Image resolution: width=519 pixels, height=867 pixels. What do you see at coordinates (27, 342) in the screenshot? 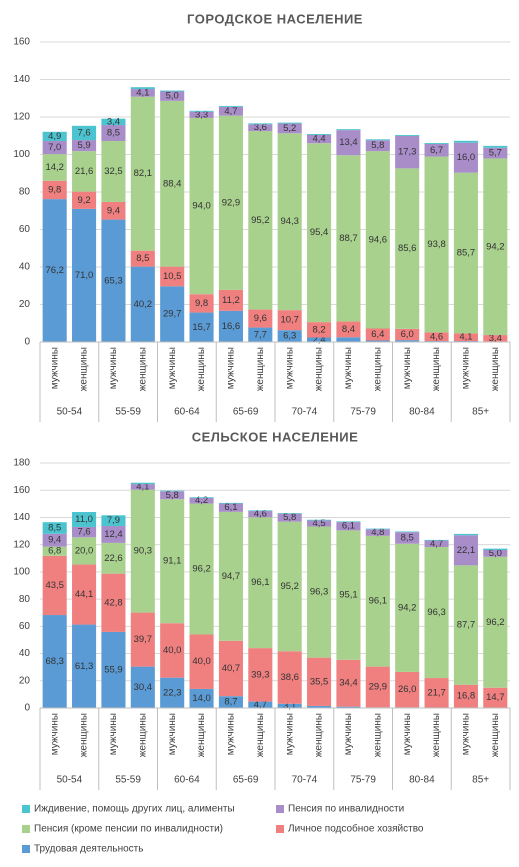
I see `y-tick-label: 0` at bounding box center [27, 342].